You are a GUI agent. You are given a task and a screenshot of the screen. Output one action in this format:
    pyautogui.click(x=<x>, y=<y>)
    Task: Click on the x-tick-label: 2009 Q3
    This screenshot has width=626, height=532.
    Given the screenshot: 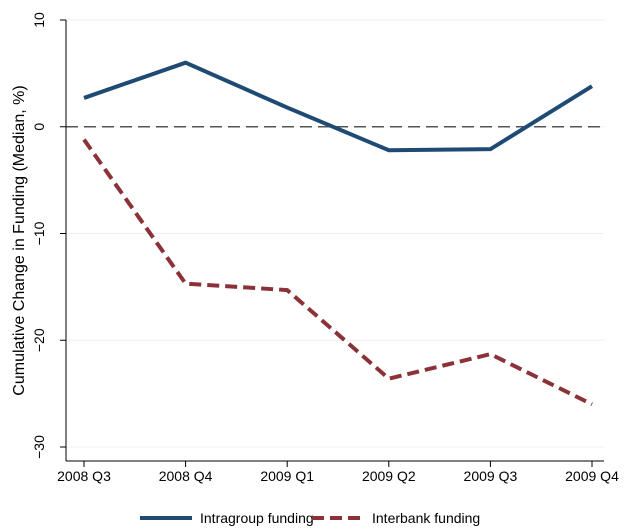 What is the action you would take?
    pyautogui.click(x=491, y=476)
    